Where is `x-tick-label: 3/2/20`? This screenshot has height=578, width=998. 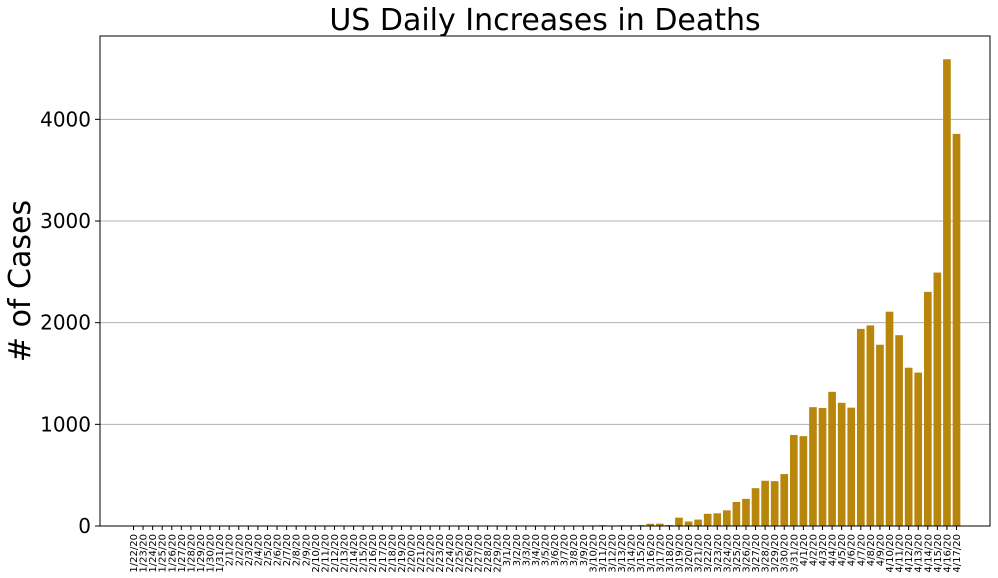
x-tick-label: 3/2/20 is located at coordinates (517, 550).